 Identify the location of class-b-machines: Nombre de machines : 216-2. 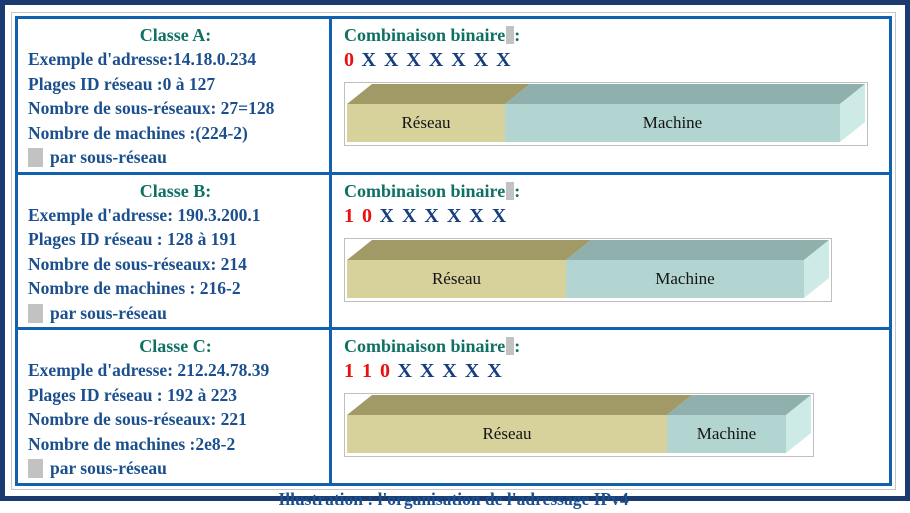
(134, 288).